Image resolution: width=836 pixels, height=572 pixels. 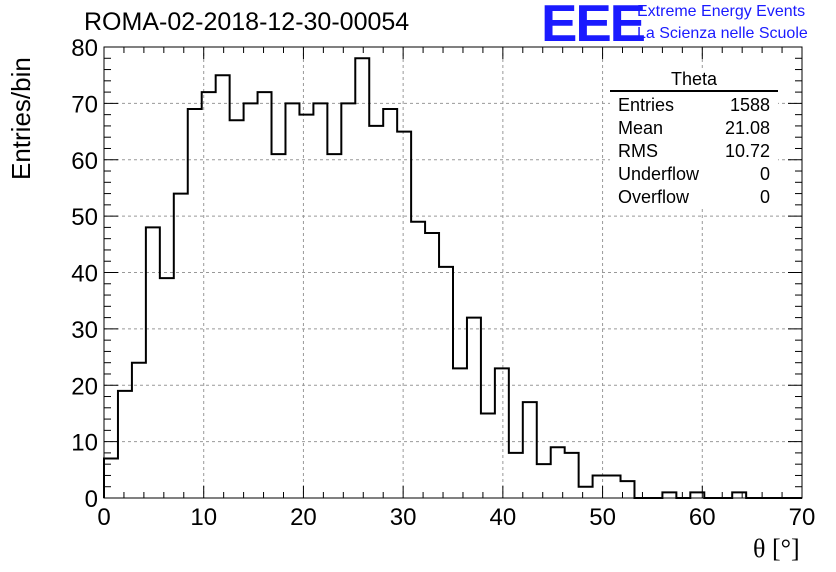 What do you see at coordinates (646, 105) in the screenshot?
I see `stats-label: Entries` at bounding box center [646, 105].